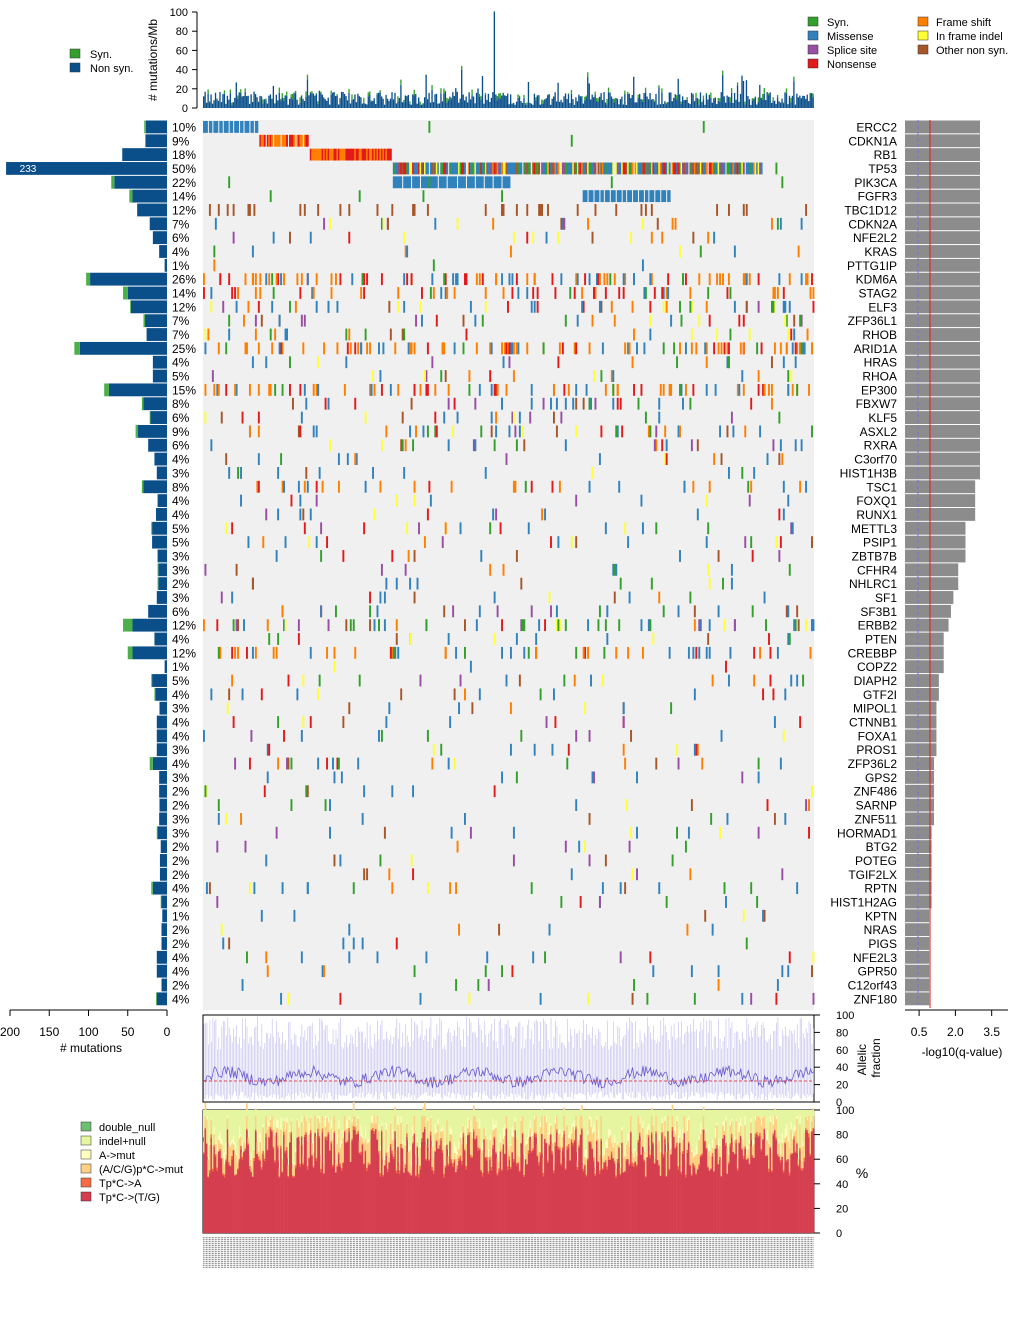 The image size is (1020, 1344). Describe the element at coordinates (969, 37) in the screenshot. I see `legend-inframe-label: In frame indel` at that location.